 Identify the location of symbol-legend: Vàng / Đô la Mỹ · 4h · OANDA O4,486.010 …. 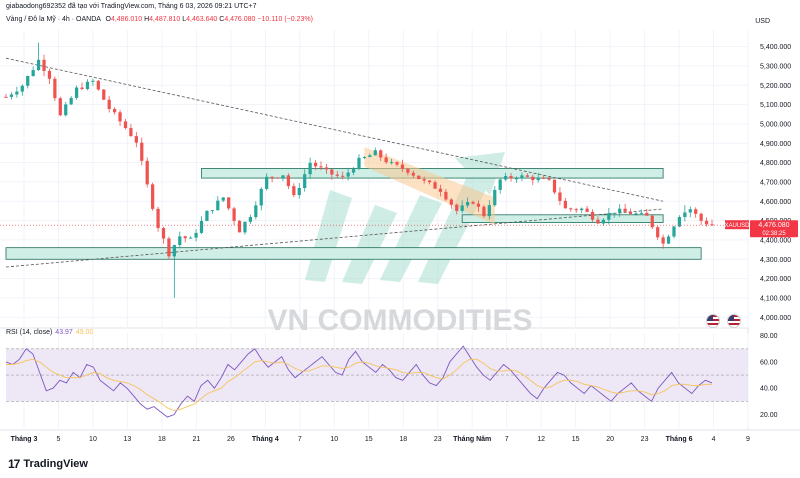
(159, 19).